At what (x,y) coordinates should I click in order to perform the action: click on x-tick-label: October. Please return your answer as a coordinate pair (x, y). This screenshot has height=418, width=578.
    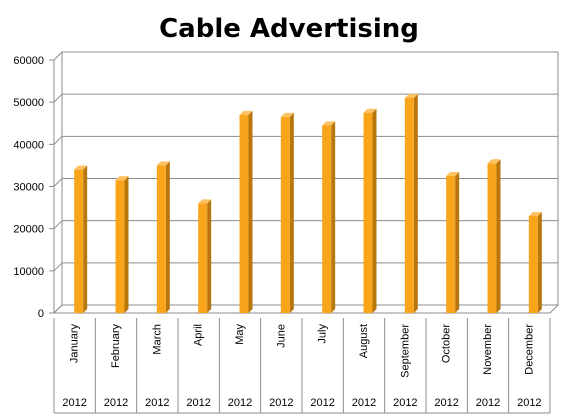
    Looking at the image, I should click on (447, 343).